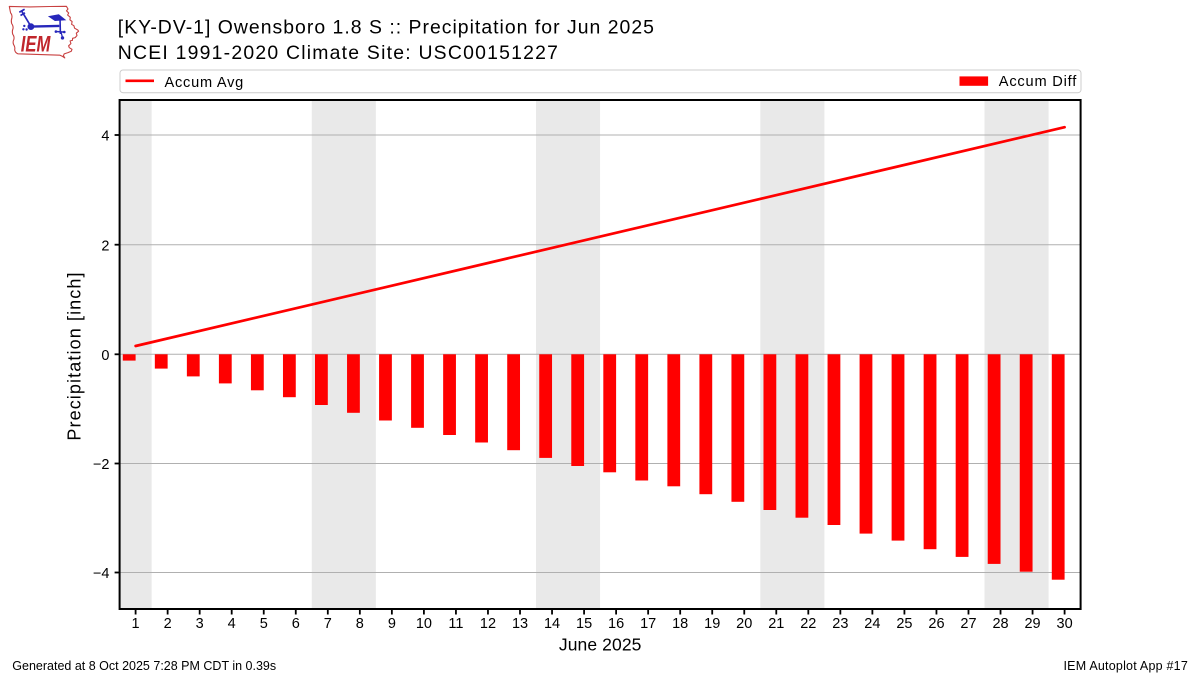 This screenshot has width=1200, height=675. Describe the element at coordinates (328, 624) in the screenshot. I see `svg-text: 7` at that location.